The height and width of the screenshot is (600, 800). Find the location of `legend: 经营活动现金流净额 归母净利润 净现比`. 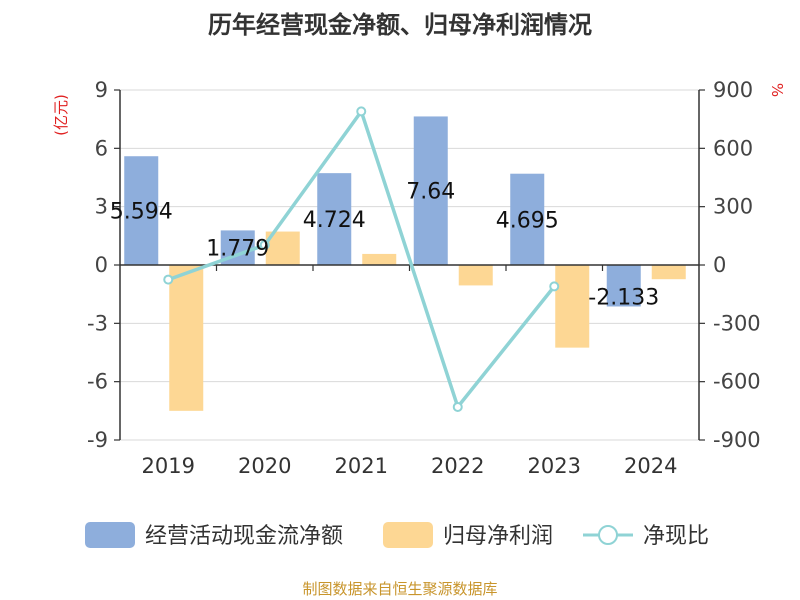

legend: 经营活动现金流净额 归母净利润 净现比 is located at coordinates (397, 535).